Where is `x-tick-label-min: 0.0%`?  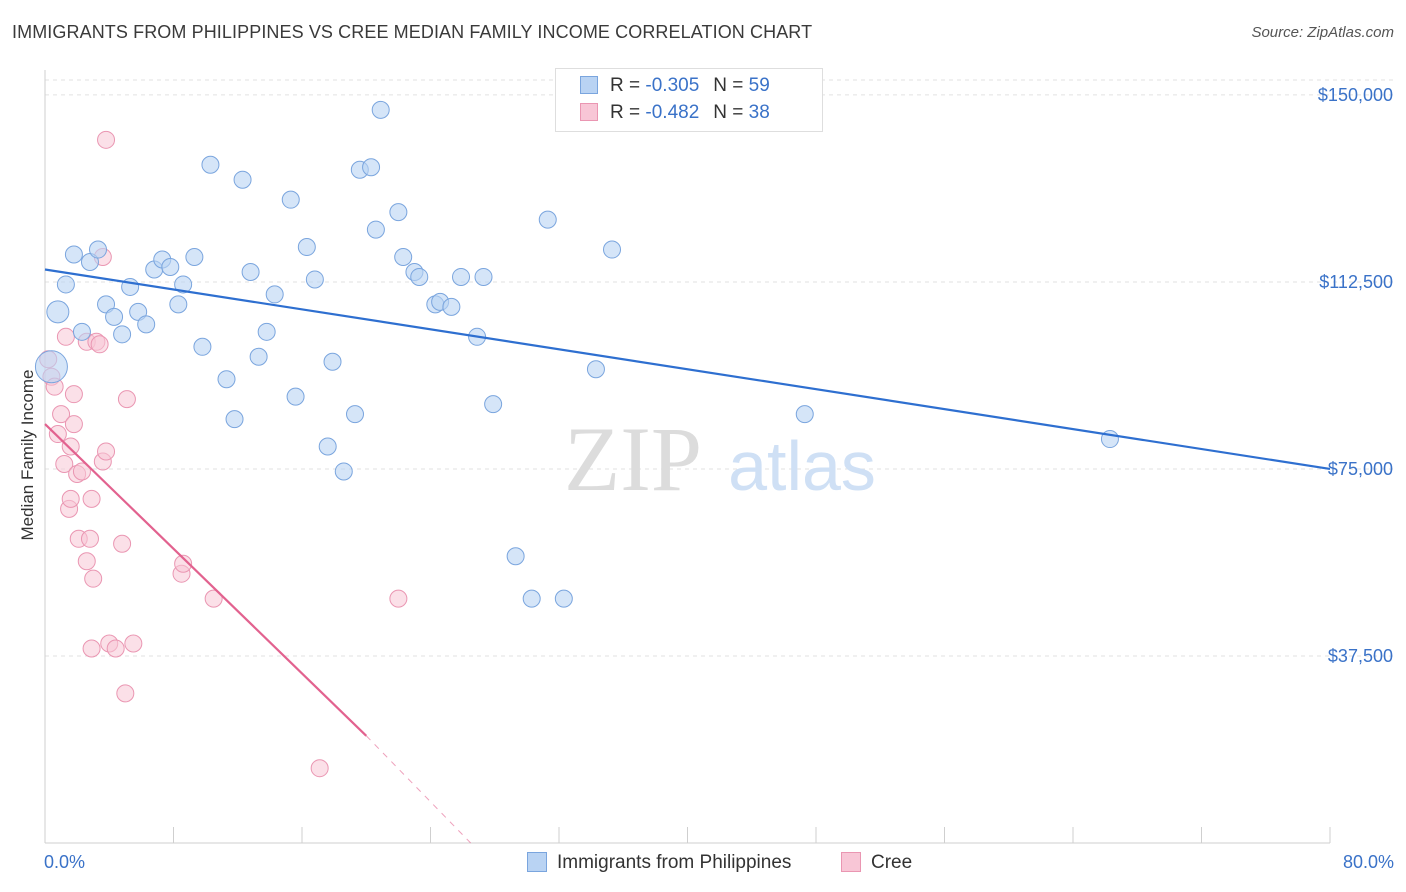
x-tick-label-min: 0.0% is located at coordinates (65, 862).